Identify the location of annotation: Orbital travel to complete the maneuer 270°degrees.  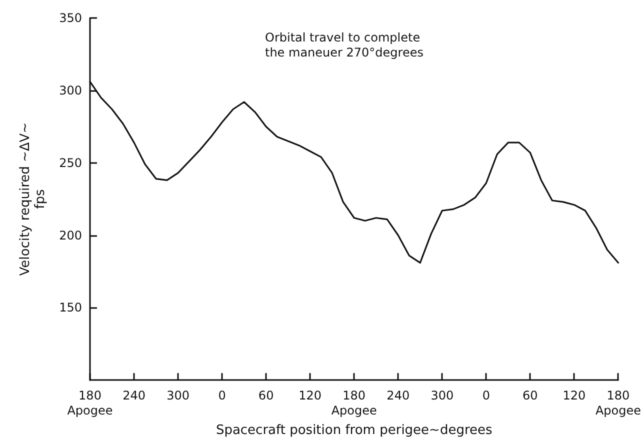
(344, 45).